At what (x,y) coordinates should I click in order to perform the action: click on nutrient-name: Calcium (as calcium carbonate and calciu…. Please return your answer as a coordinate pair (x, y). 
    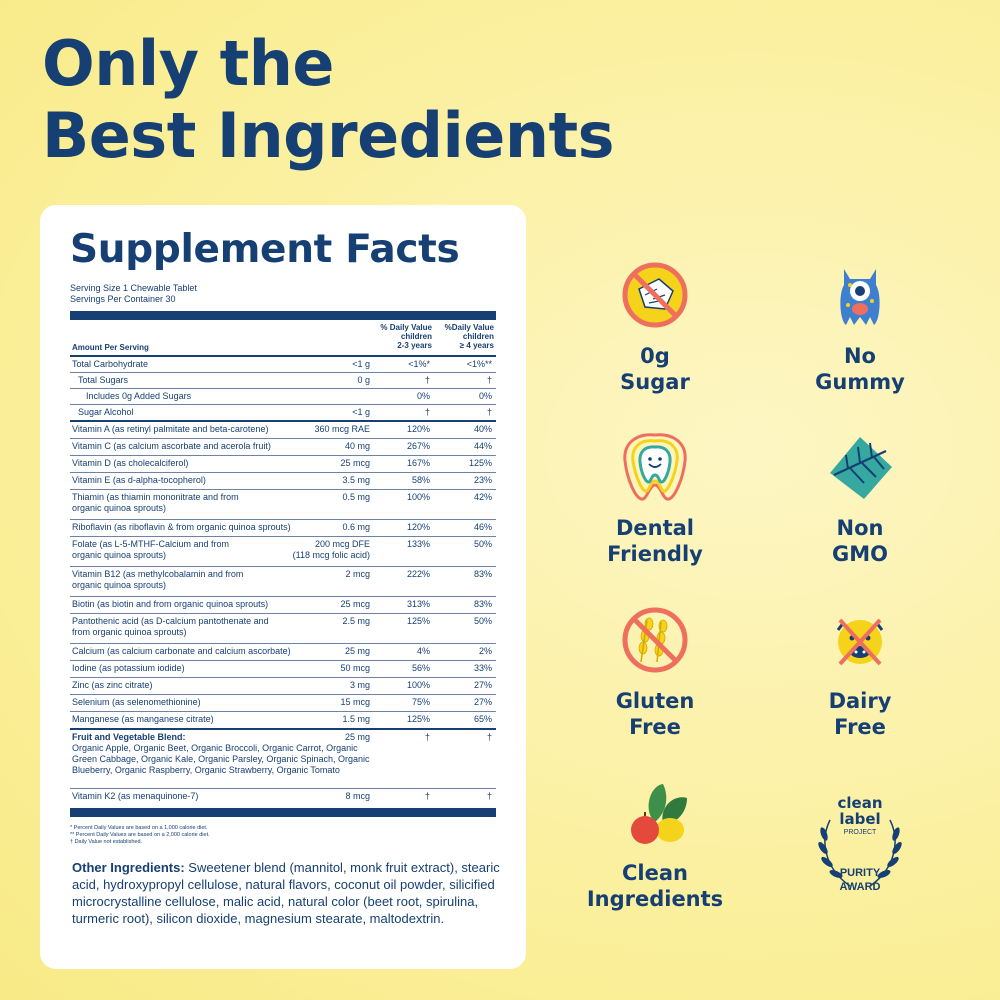
    Looking at the image, I should click on (181, 651).